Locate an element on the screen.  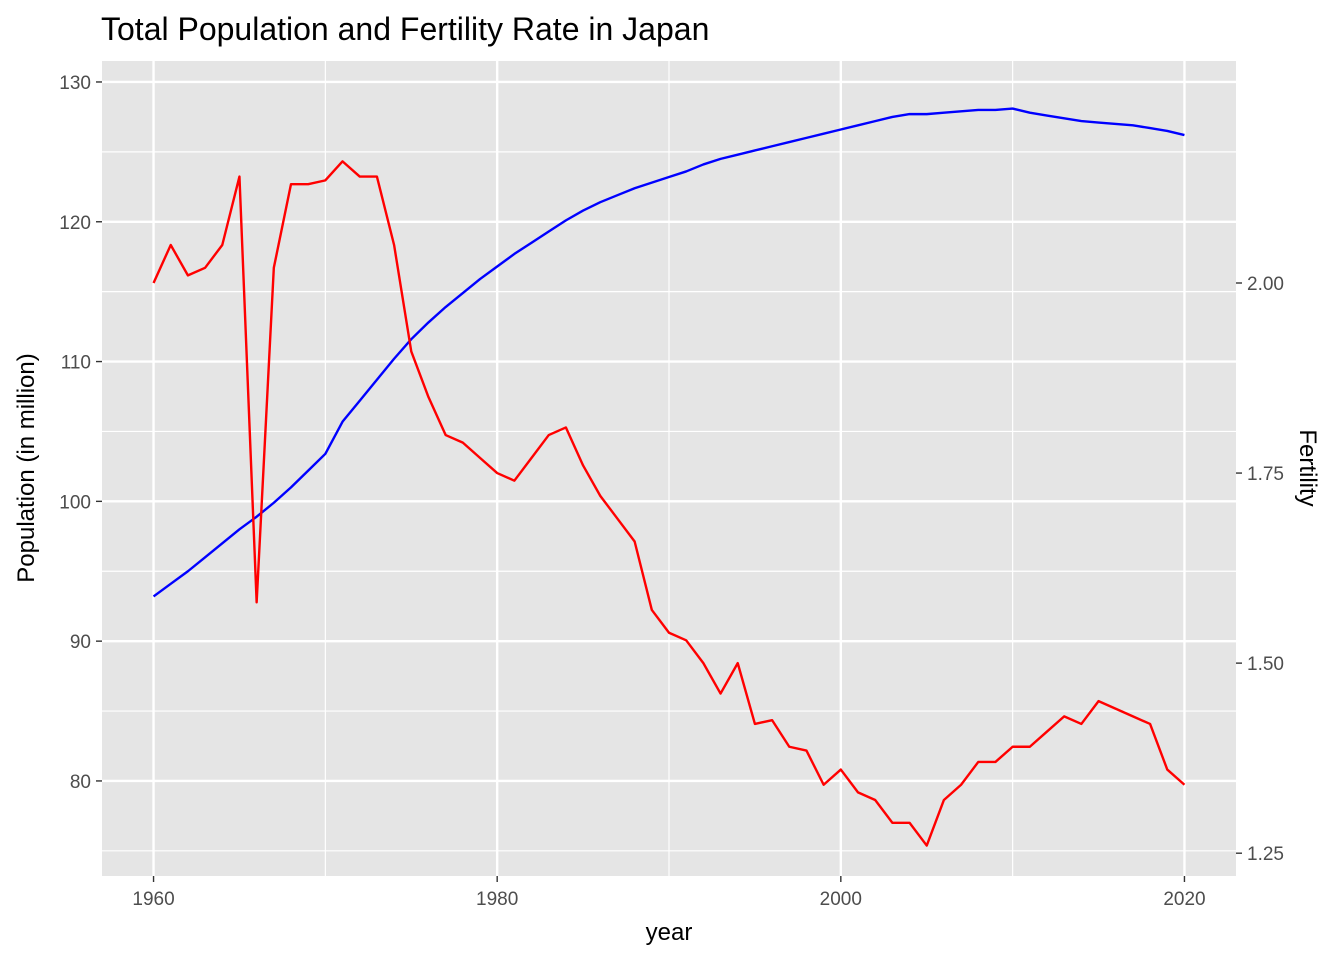
y2-tick-label: 1.50 is located at coordinates (1265, 664).